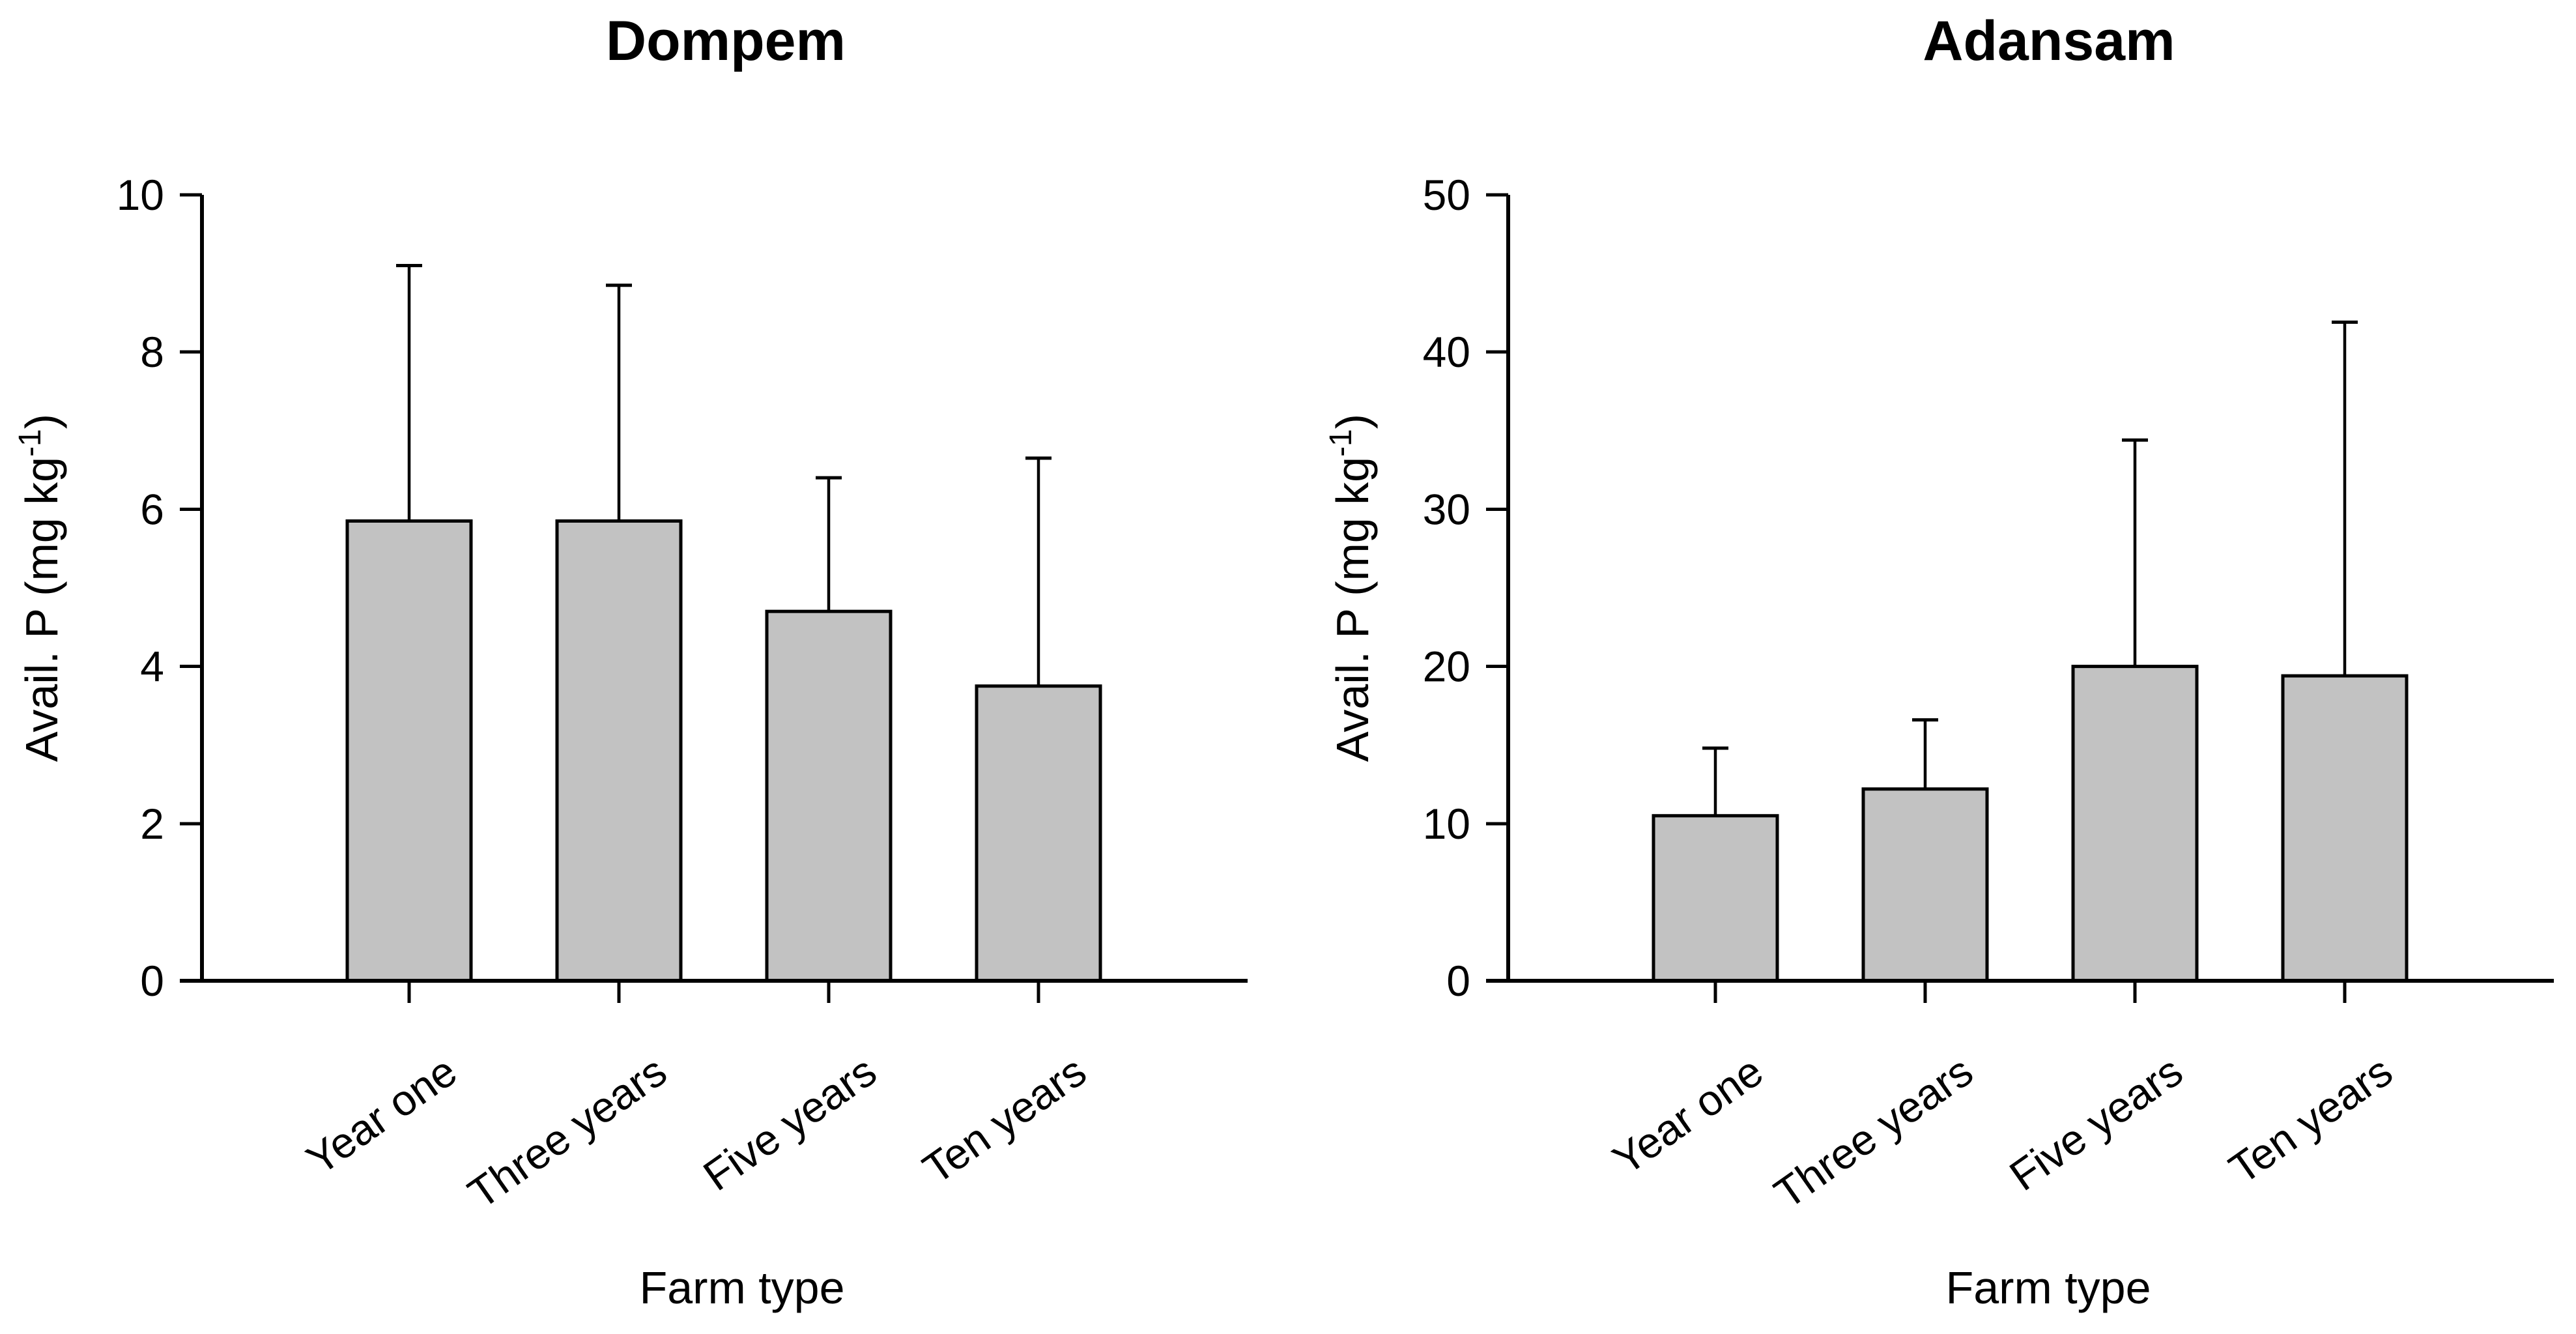 The height and width of the screenshot is (1334, 2576). I want to click on y-tick-label: 2, so click(152, 824).